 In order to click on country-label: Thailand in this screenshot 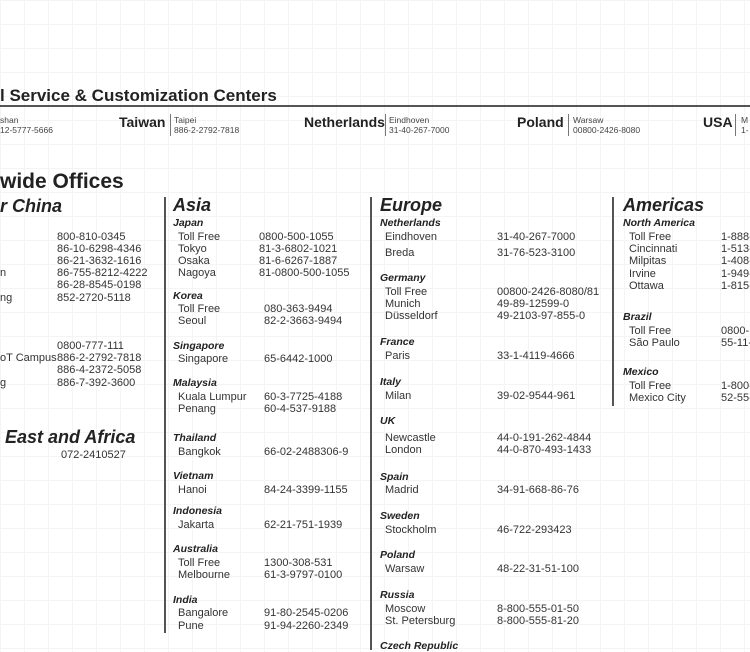, I will do `click(195, 438)`.